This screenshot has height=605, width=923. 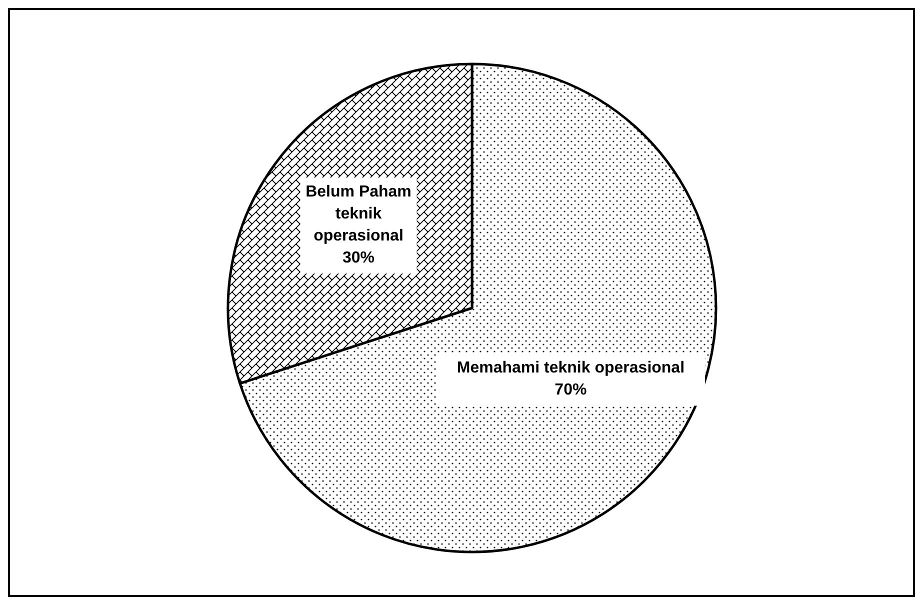 What do you see at coordinates (570, 390) in the screenshot?
I see `data-label: 70%` at bounding box center [570, 390].